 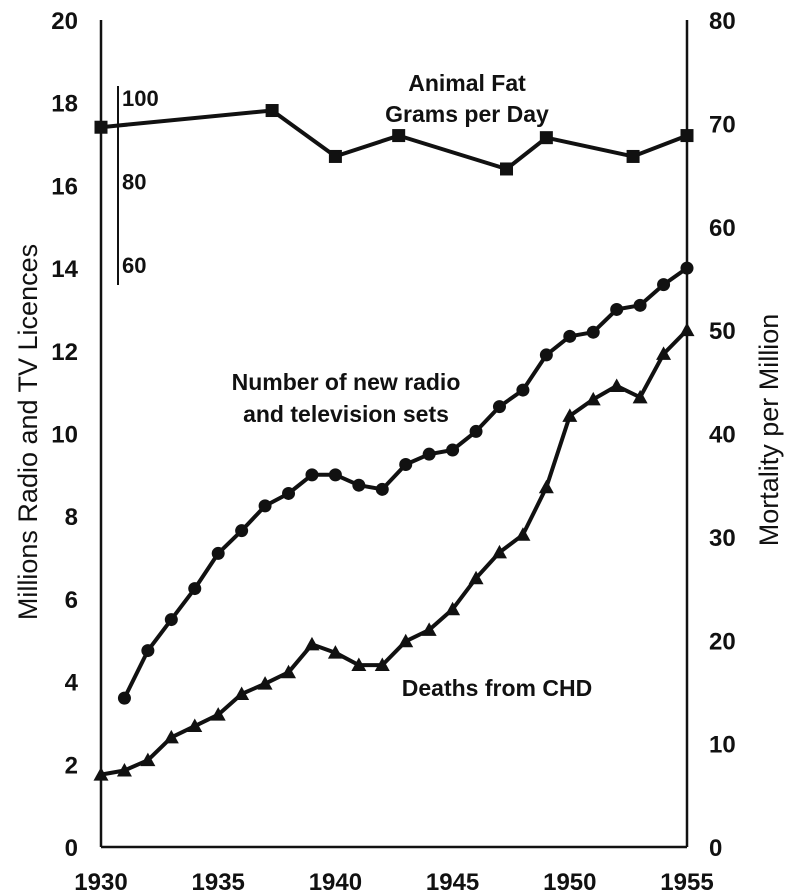 I want to click on y-tick-label-right: 80, so click(x=722, y=21).